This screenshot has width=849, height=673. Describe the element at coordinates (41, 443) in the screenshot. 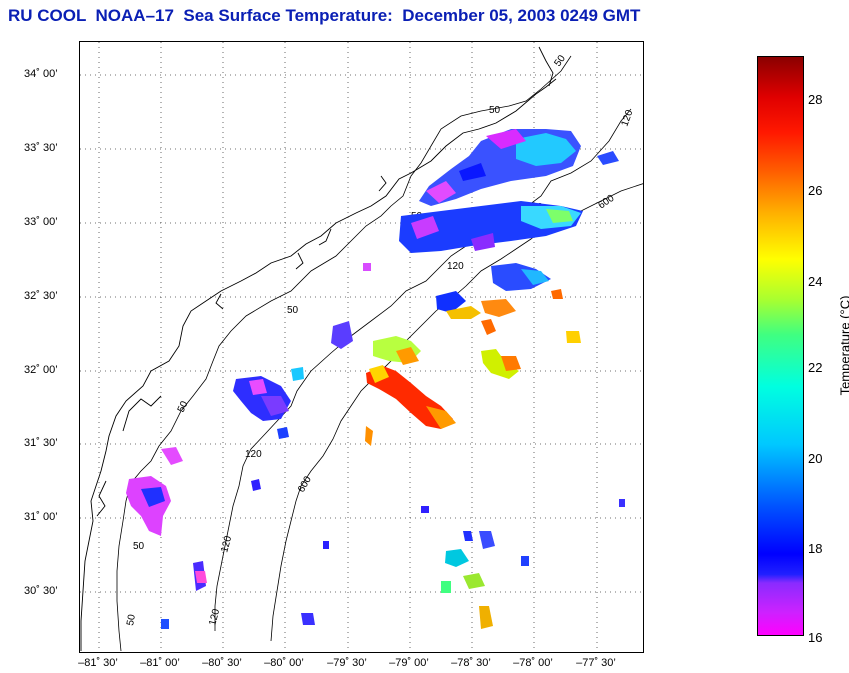

I see `latitude-label: 31˚ 30’` at that location.